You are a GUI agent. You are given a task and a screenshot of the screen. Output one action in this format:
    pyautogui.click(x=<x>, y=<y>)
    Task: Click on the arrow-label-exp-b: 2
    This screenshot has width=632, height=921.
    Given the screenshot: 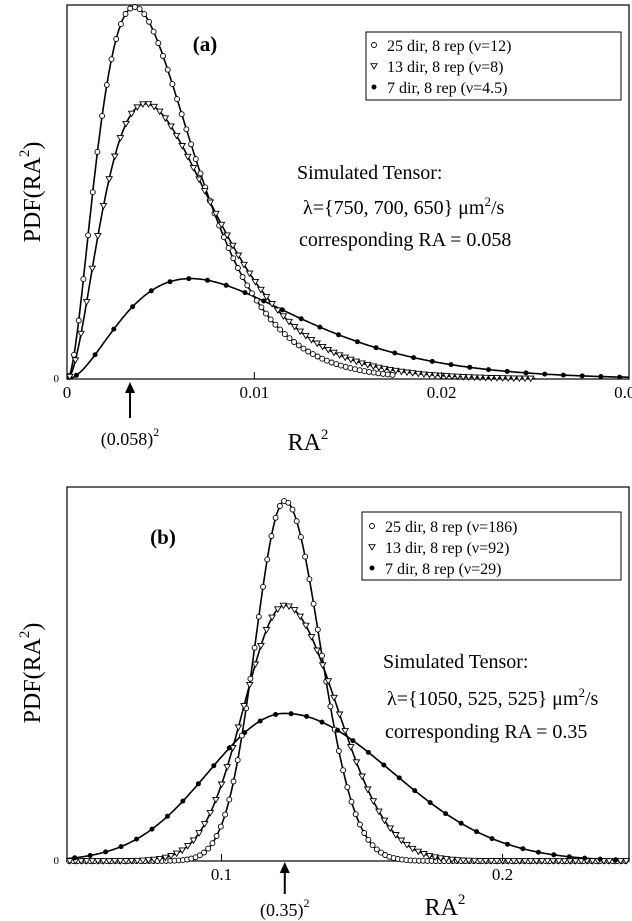 What is the action you would take?
    pyautogui.click(x=307, y=903)
    